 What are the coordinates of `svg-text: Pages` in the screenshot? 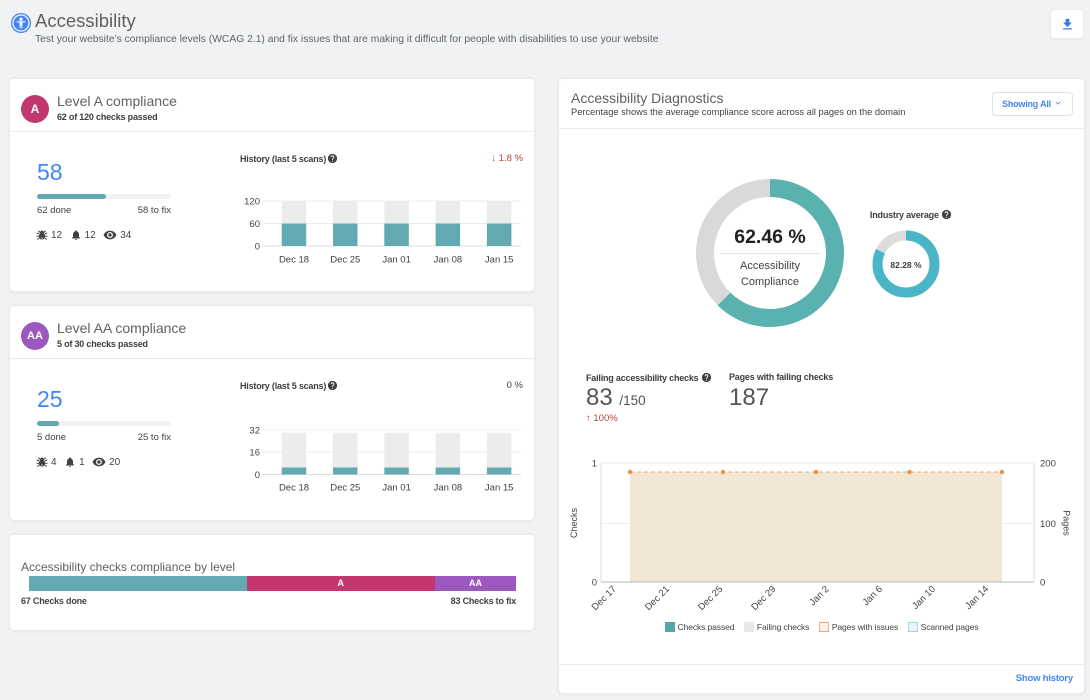 It's located at (1067, 523).